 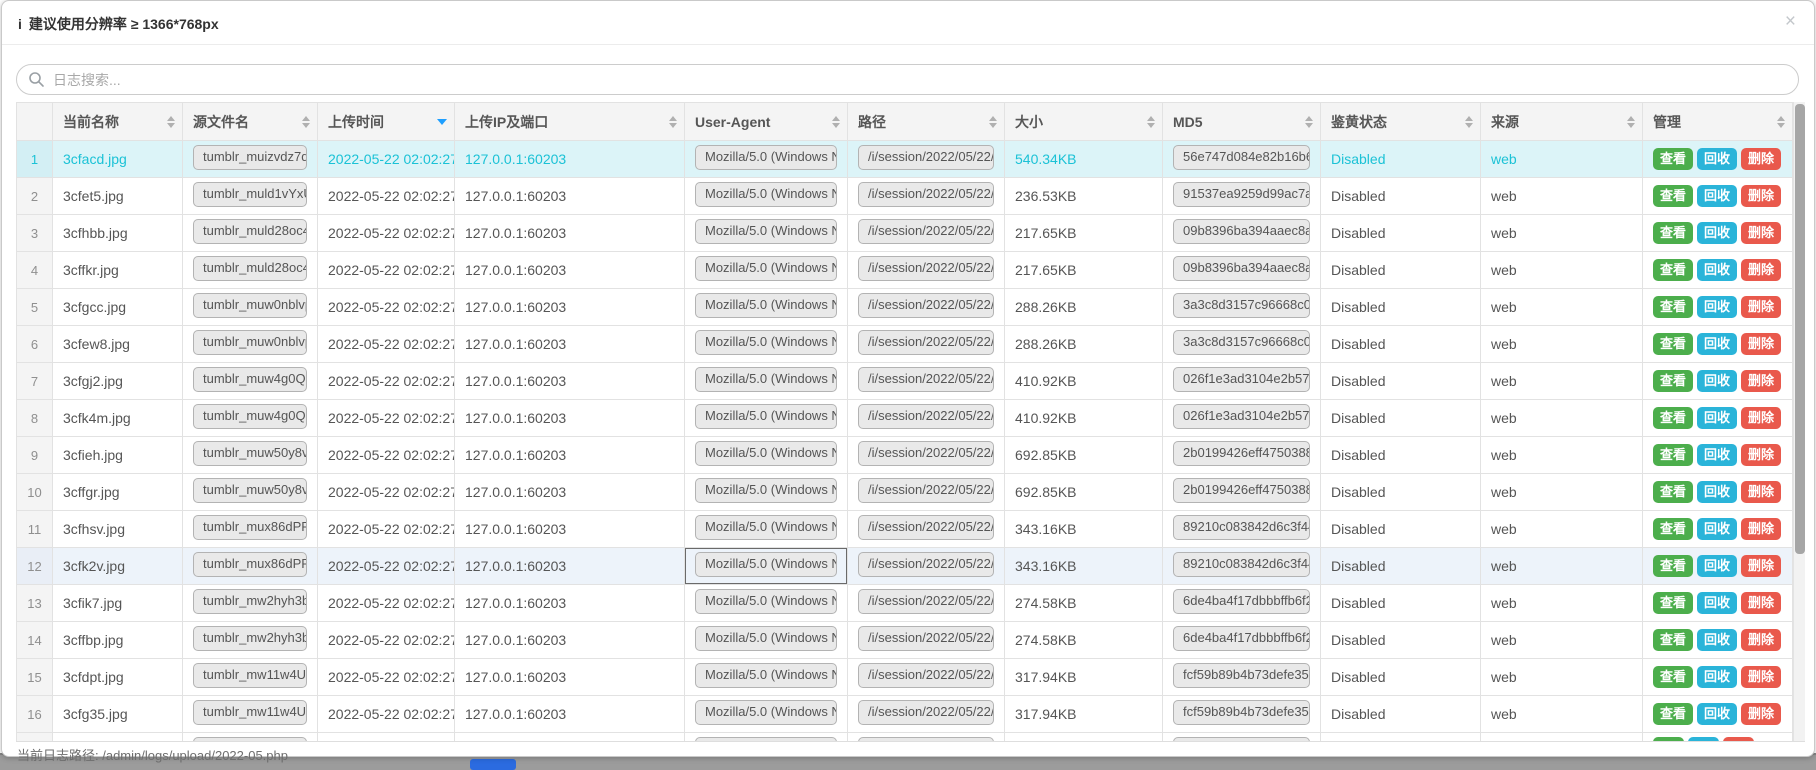 I want to click on src-badge: tumblr_mw2hyh3bA11r, so click(x=250, y=601).